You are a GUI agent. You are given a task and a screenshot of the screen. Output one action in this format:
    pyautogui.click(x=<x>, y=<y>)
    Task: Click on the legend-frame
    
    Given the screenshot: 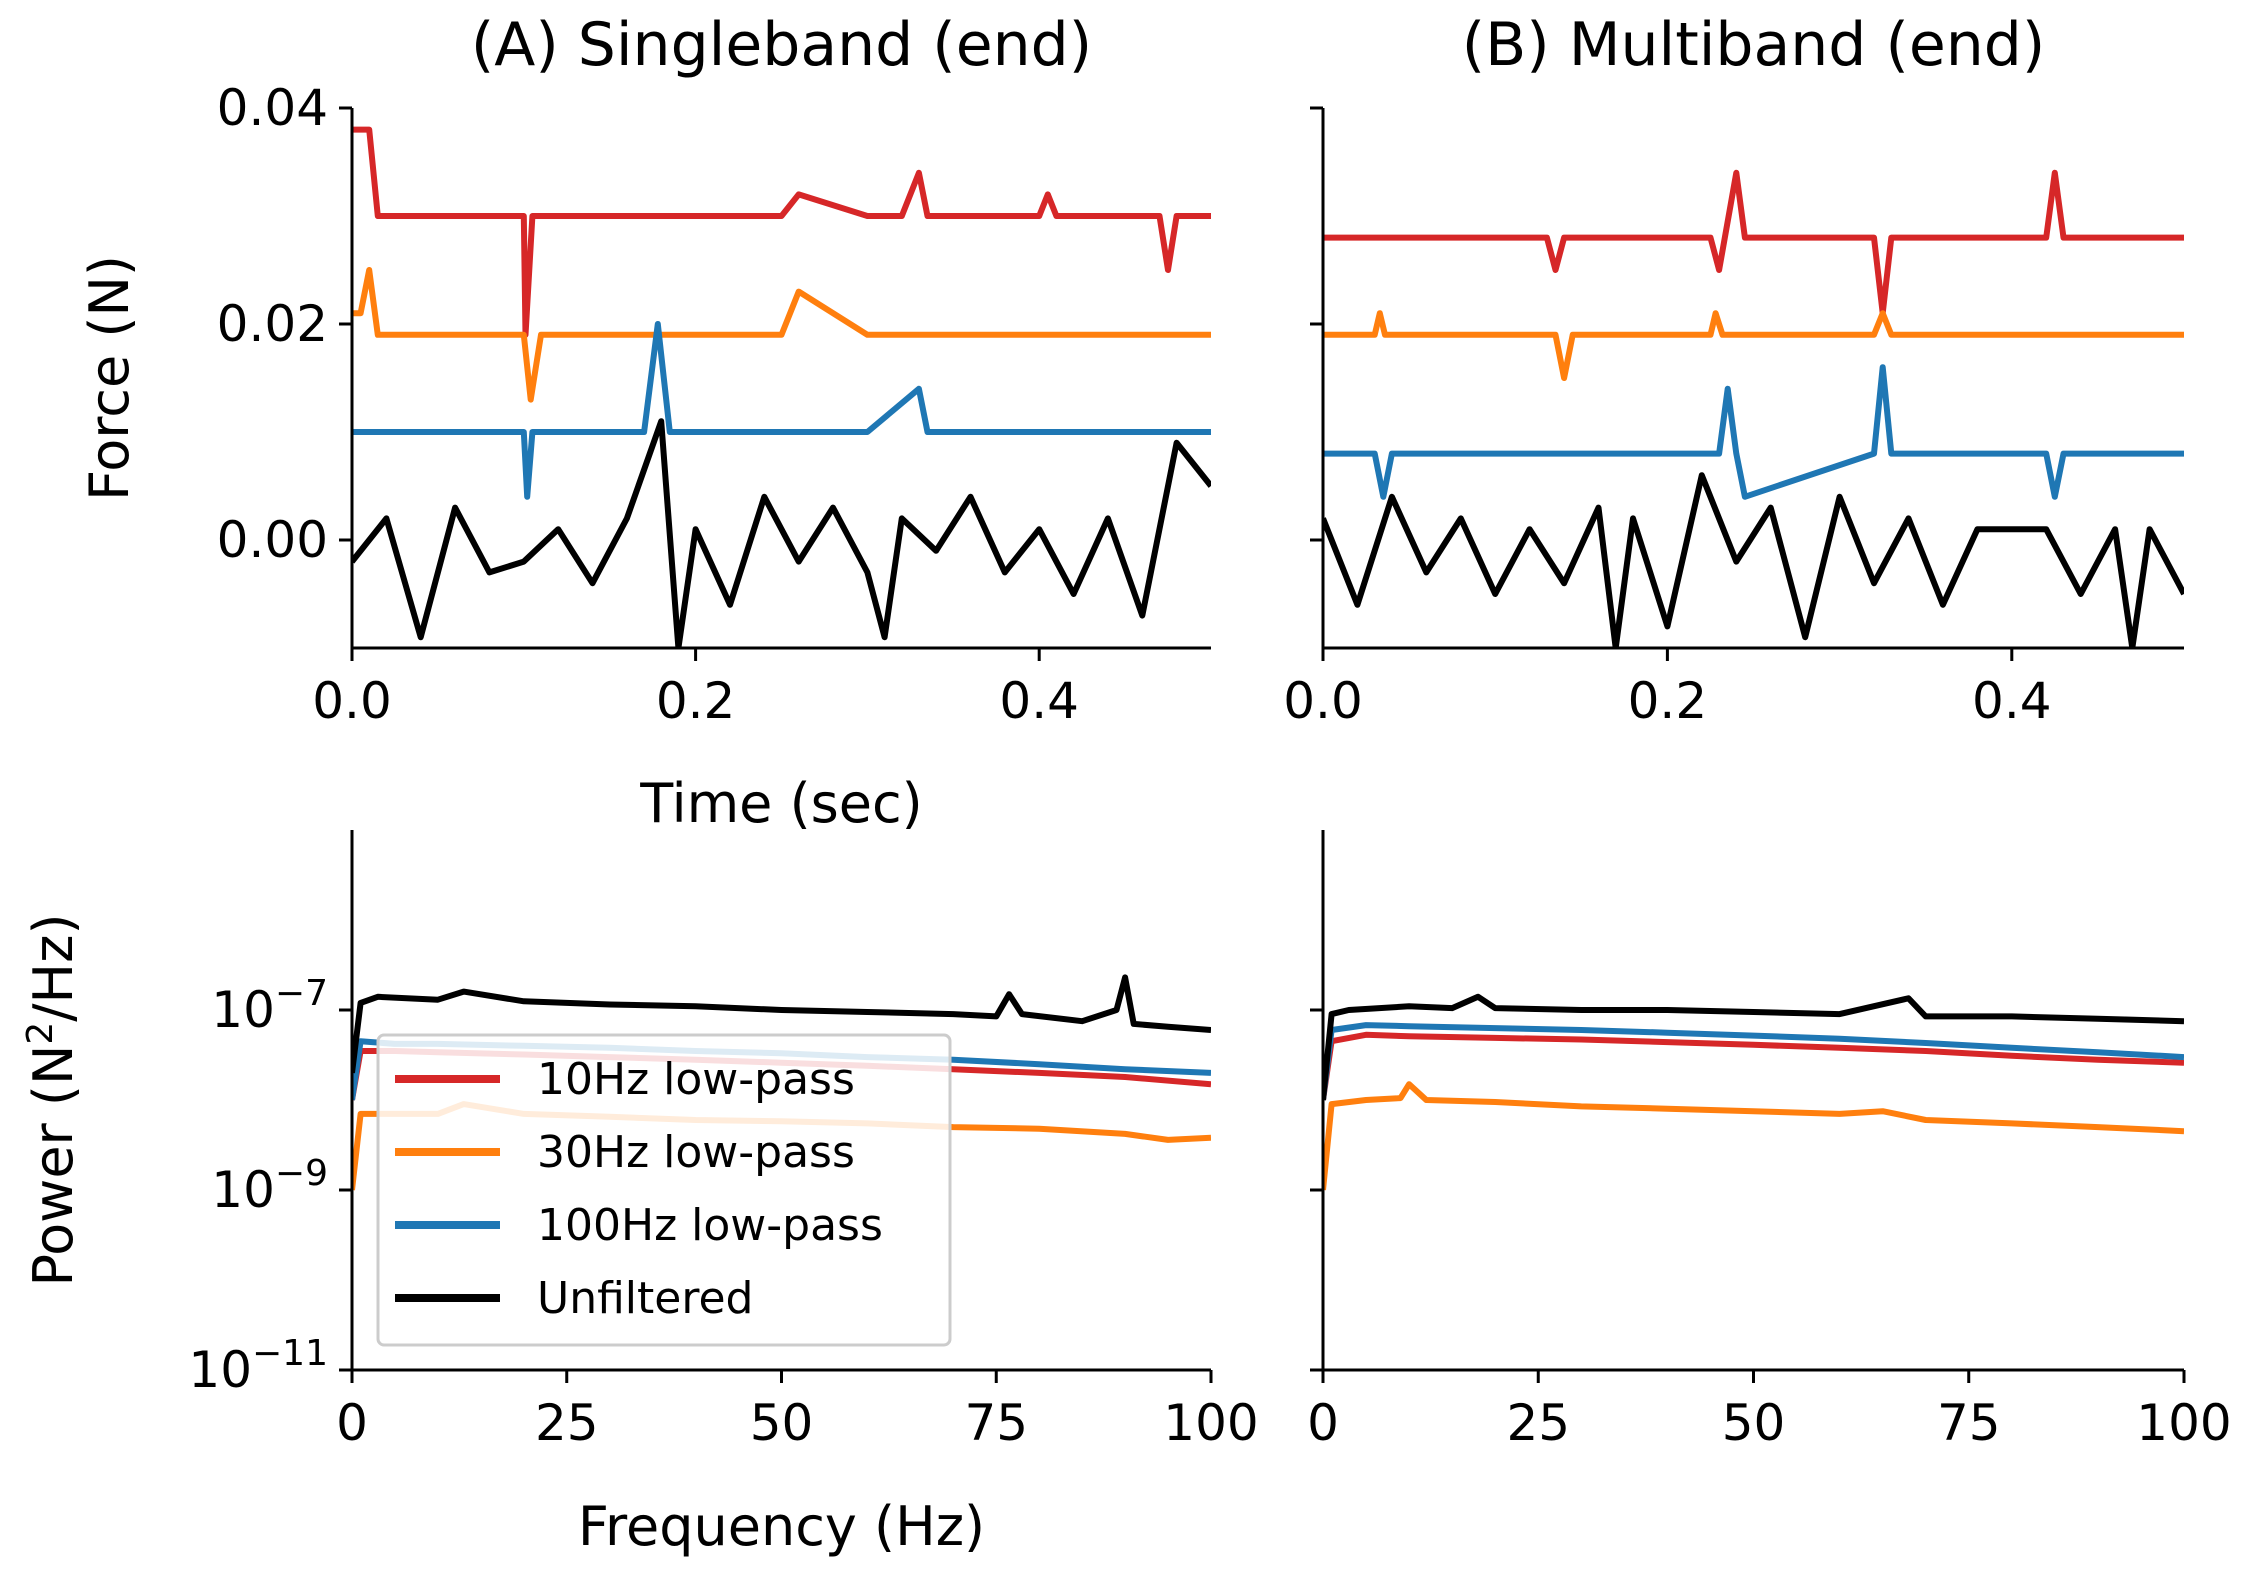 What is the action you would take?
    pyautogui.click(x=664, y=1190)
    